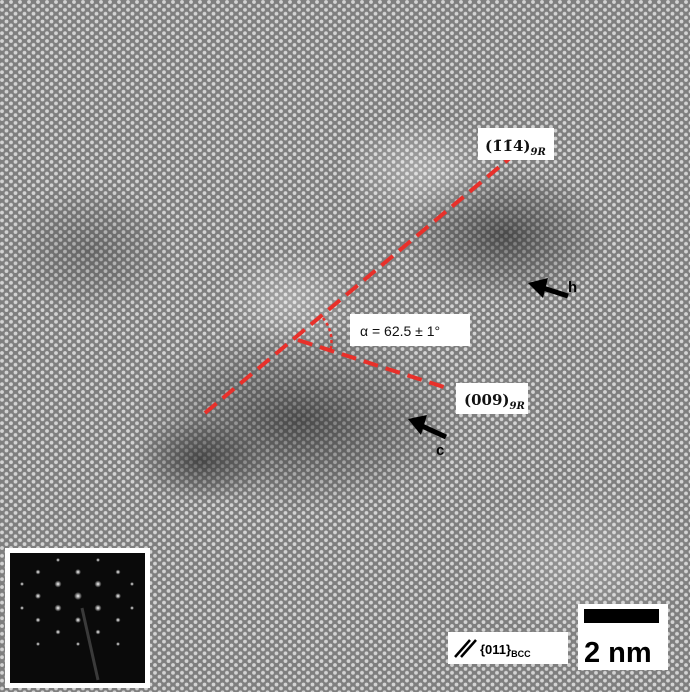 The height and width of the screenshot is (692, 690). I want to click on arrow-c-label: c, so click(440, 450).